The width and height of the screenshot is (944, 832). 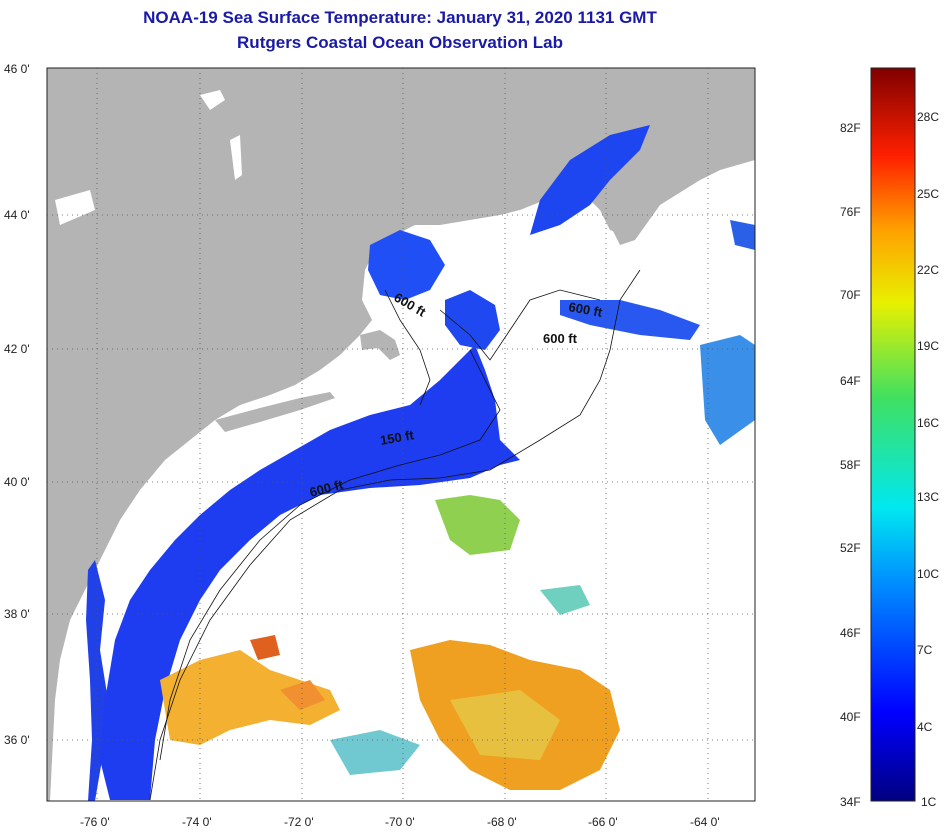 What do you see at coordinates (850, 295) in the screenshot?
I see `colorbar-f-label: 70F` at bounding box center [850, 295].